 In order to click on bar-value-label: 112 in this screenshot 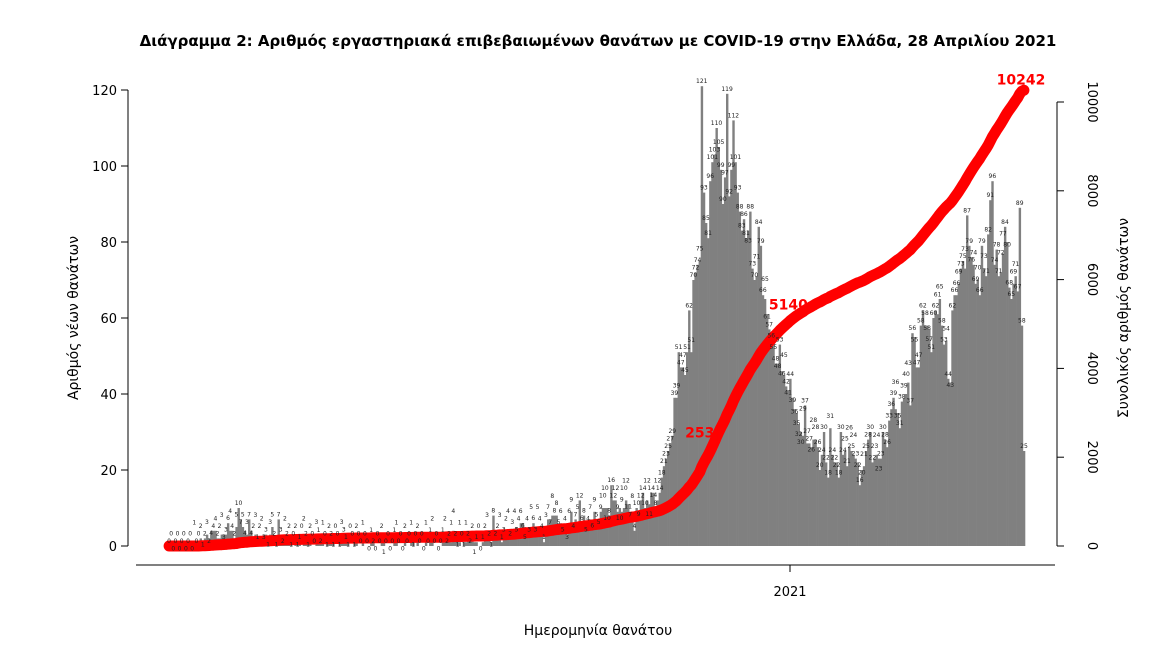, I will do `click(734, 115)`.